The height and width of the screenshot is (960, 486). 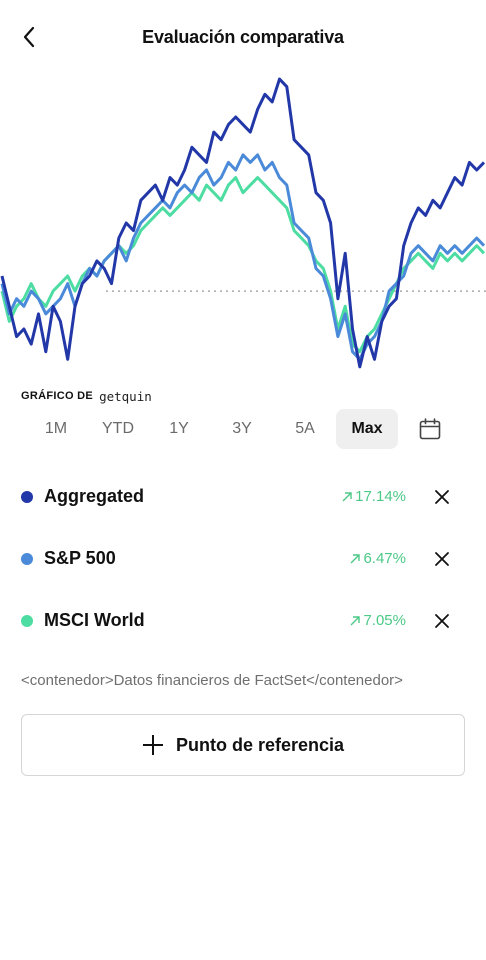 What do you see at coordinates (179, 428) in the screenshot?
I see `range-1y: 1Y` at bounding box center [179, 428].